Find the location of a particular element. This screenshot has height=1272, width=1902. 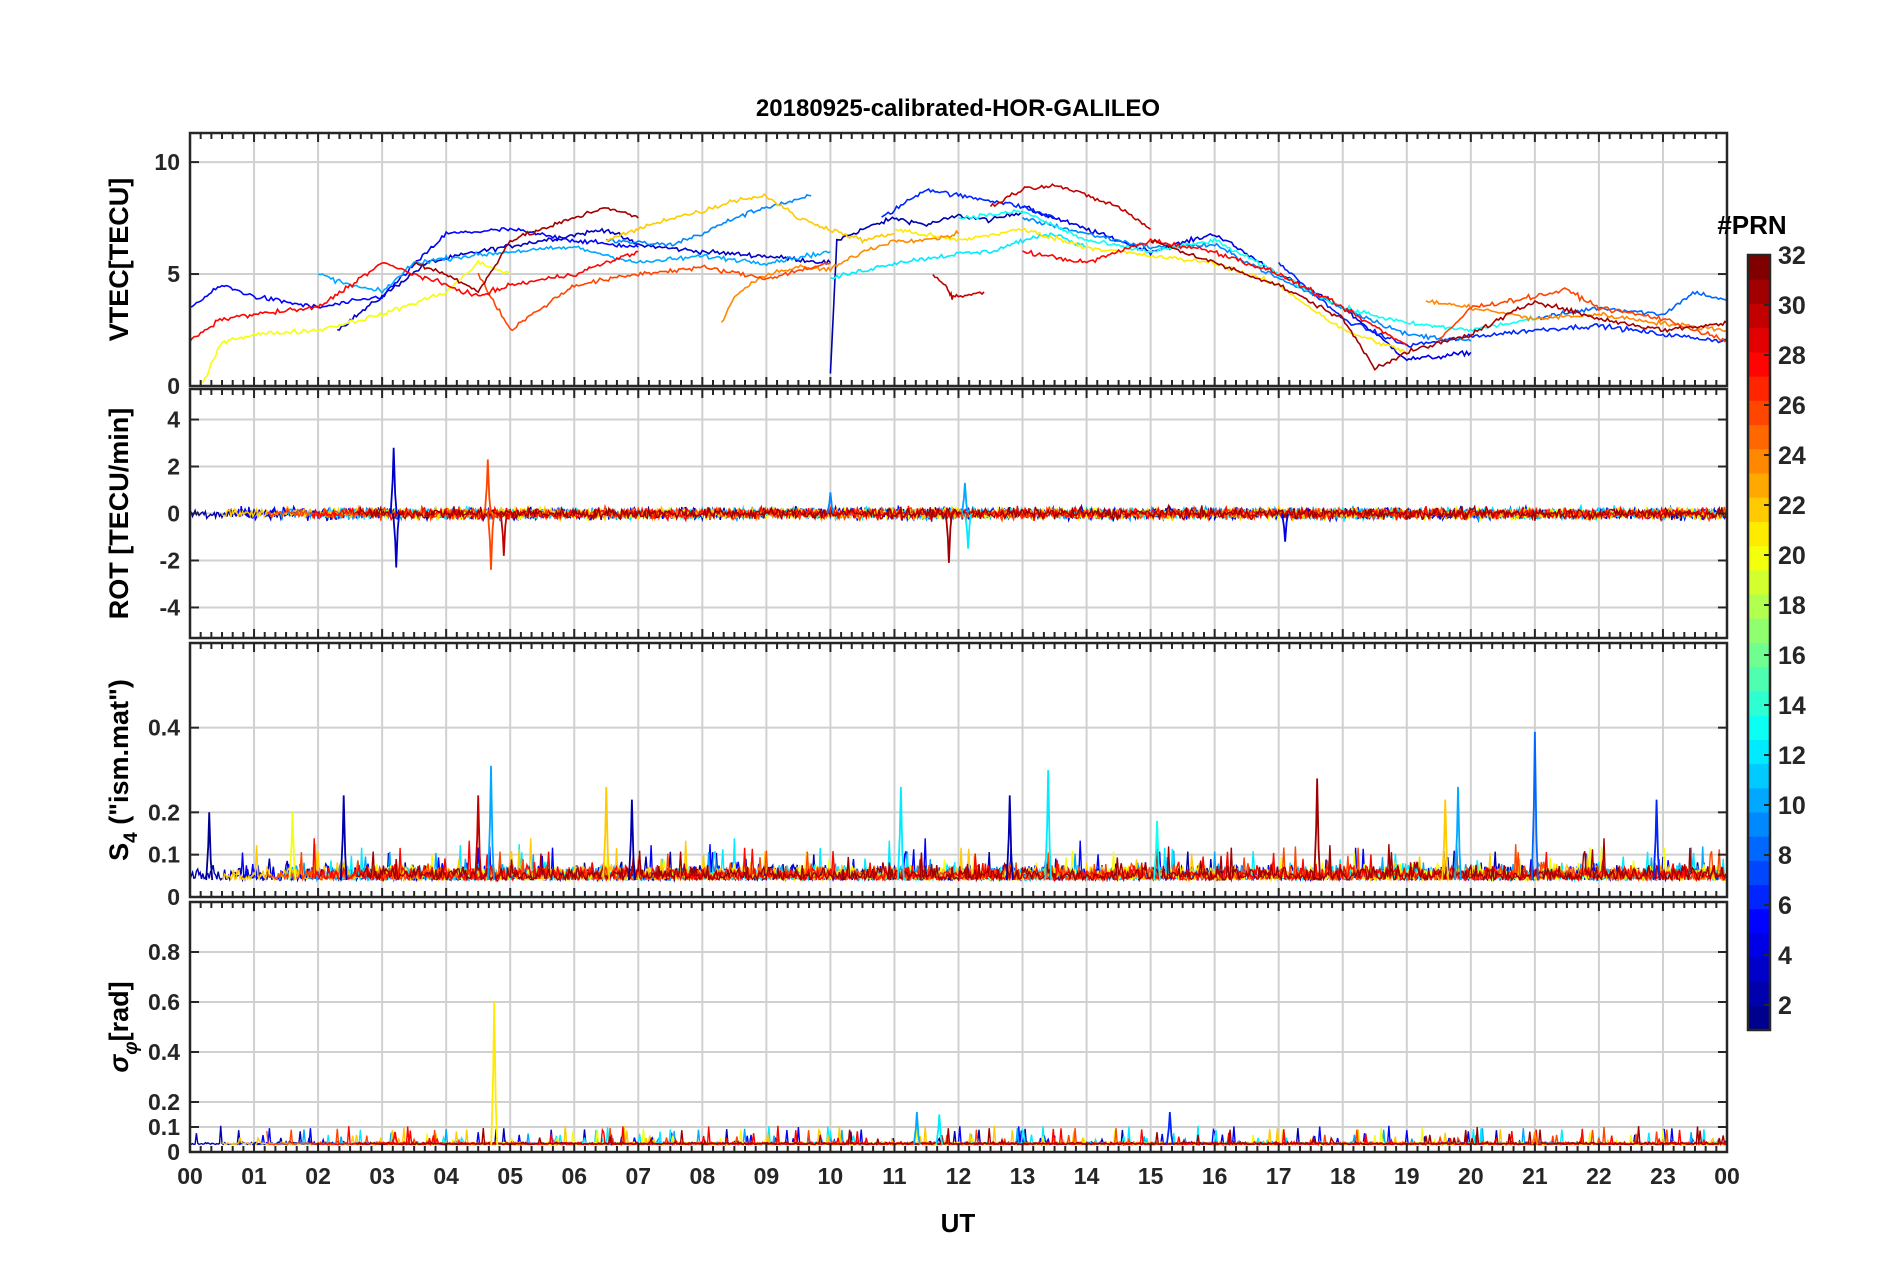

colorbar-tick-label: 20 is located at coordinates (1792, 556).